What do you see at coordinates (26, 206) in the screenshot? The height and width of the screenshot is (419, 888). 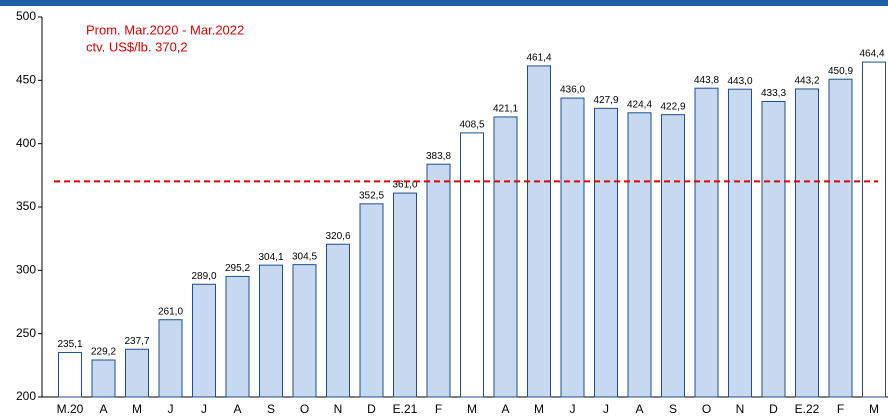 I see `y-tick-label: 350` at bounding box center [26, 206].